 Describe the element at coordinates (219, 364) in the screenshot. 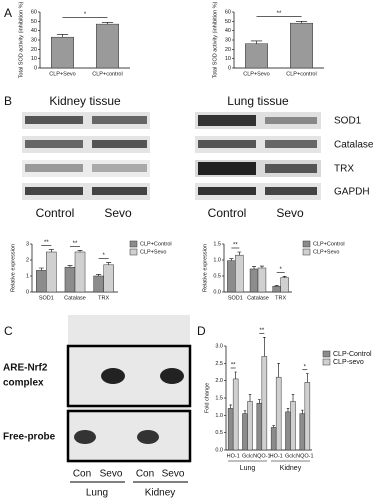

I see `y-tick-label: 2.5` at that location.